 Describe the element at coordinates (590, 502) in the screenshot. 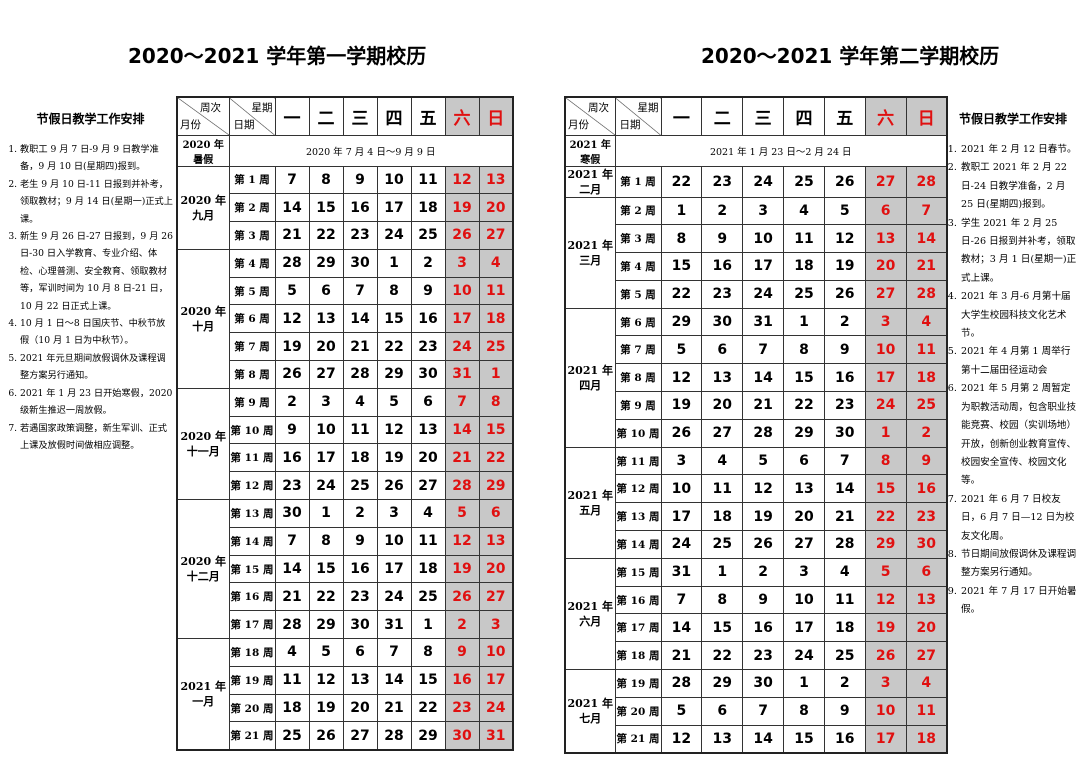

I see `month-label: 2021 年五月` at that location.